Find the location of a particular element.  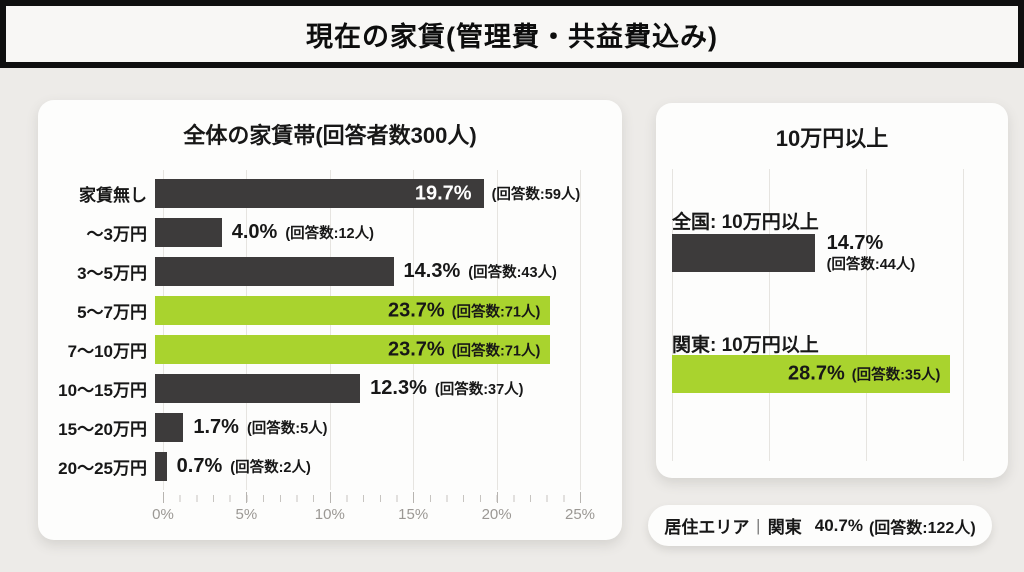

bar-row-5-7: 5〜7万円 23.7% (回答数:71人) is located at coordinates (330, 310).